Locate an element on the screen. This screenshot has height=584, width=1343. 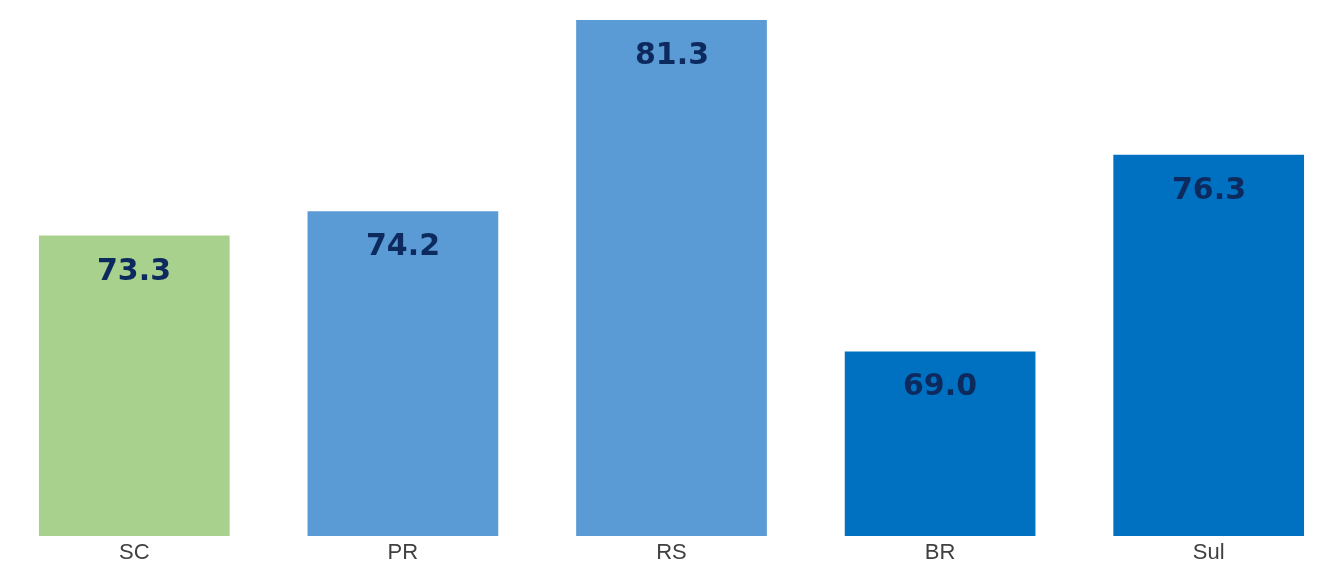
x-tick-label: PR is located at coordinates (403, 551).